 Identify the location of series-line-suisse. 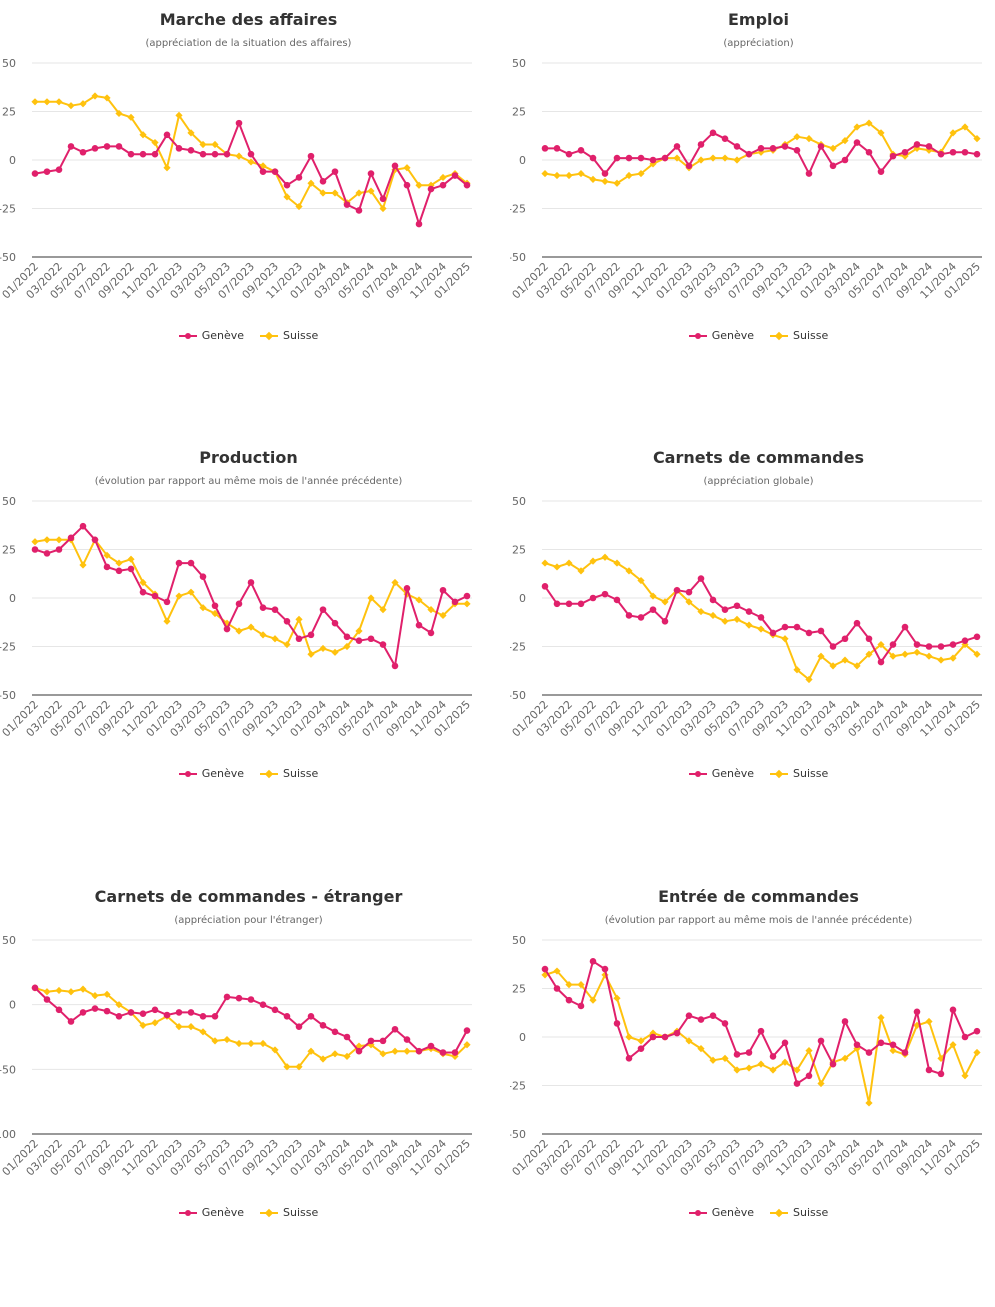
(250, 597).